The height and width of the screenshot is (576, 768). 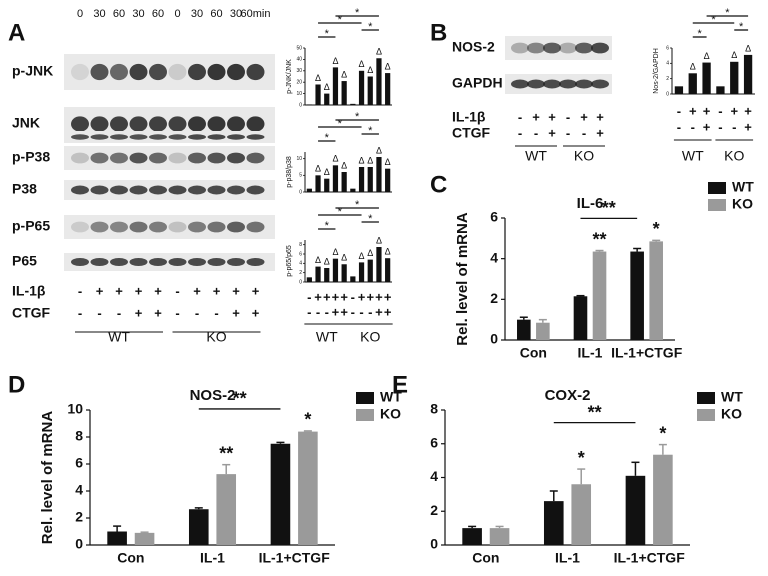 What do you see at coordinates (119, 14) in the screenshot?
I see `time-label: 60` at bounding box center [119, 14].